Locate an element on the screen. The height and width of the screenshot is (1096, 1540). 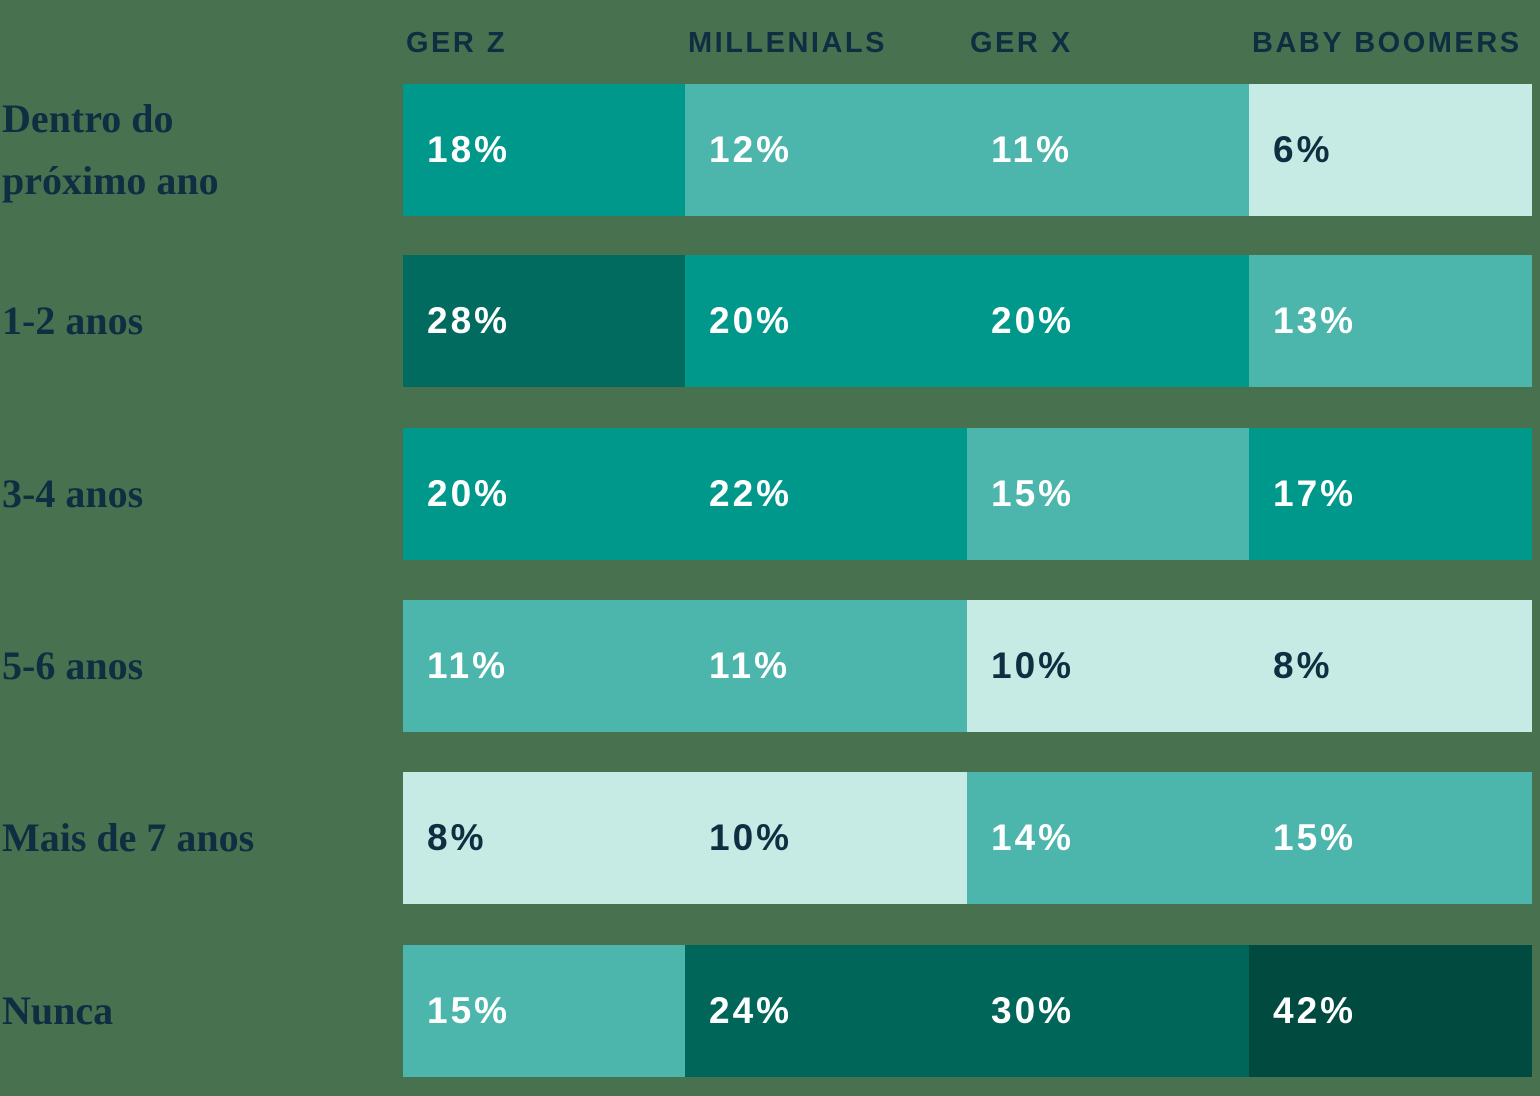
column-header: MILLENIALS is located at coordinates (787, 43).